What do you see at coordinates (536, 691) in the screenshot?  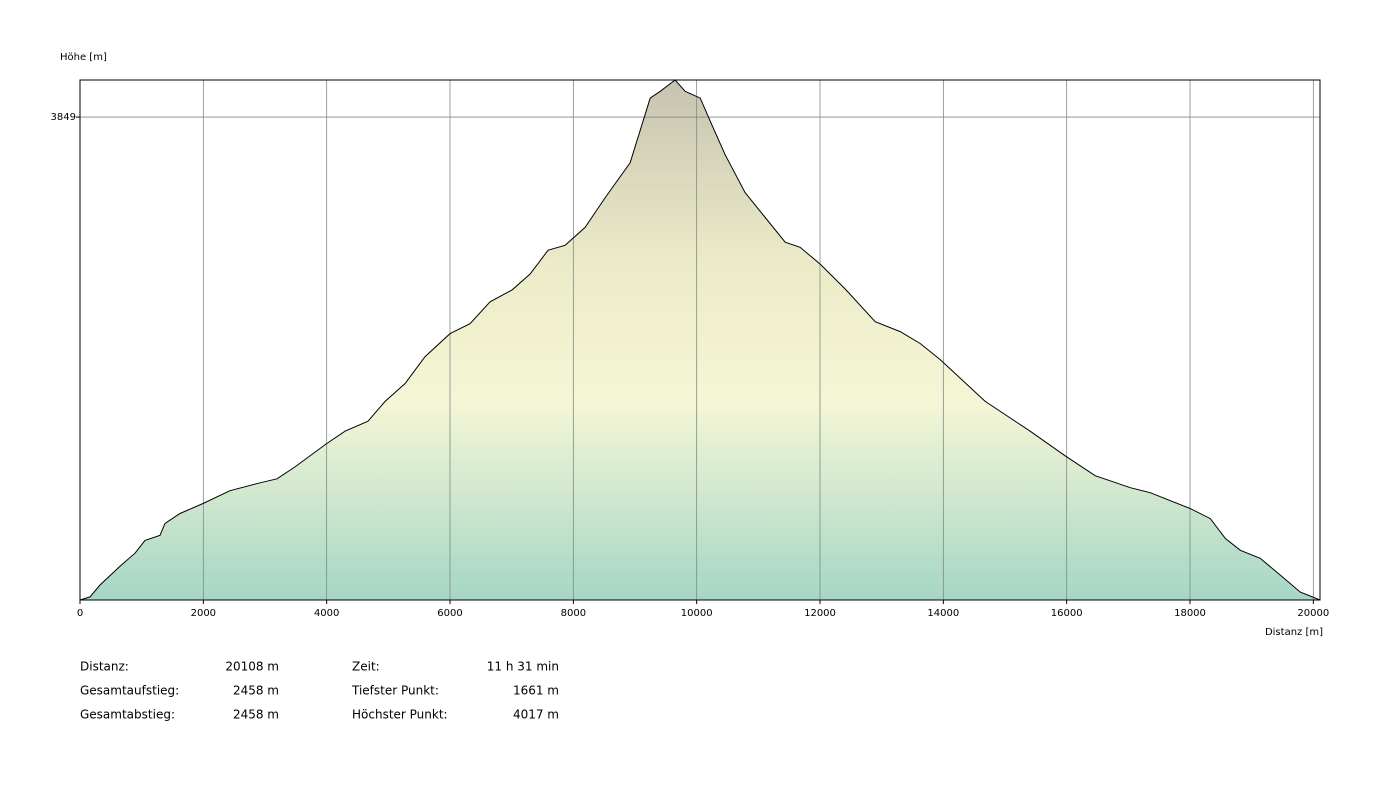 I see `stat-value: 1661 m` at bounding box center [536, 691].